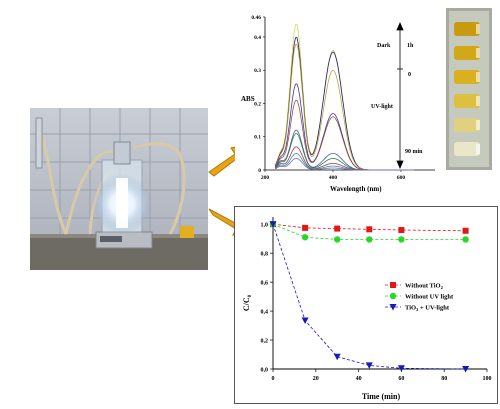 Image resolution: width=500 pixels, height=409 pixels. Describe the element at coordinates (265, 342) in the screenshot. I see `y-tick-label: 0,2` at that location.